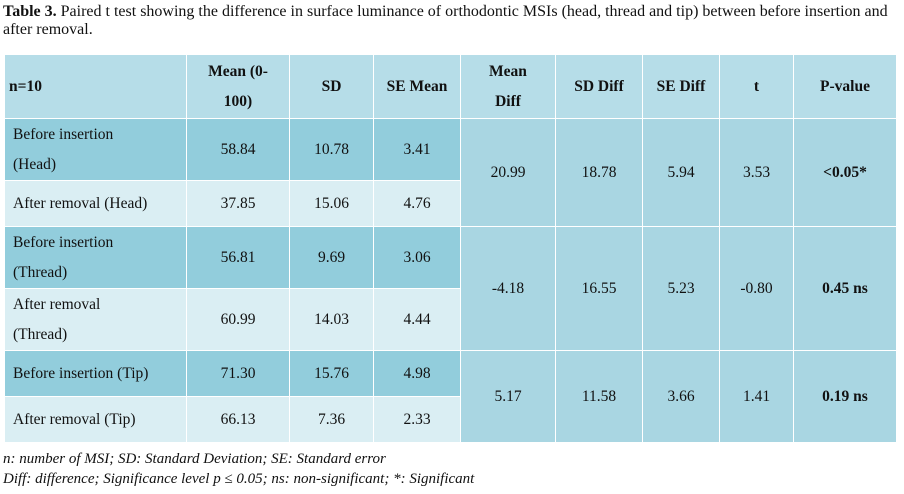 The image size is (904, 494). What do you see at coordinates (508, 101) in the screenshot?
I see `header-mean-diff-line2: Diff` at bounding box center [508, 101].